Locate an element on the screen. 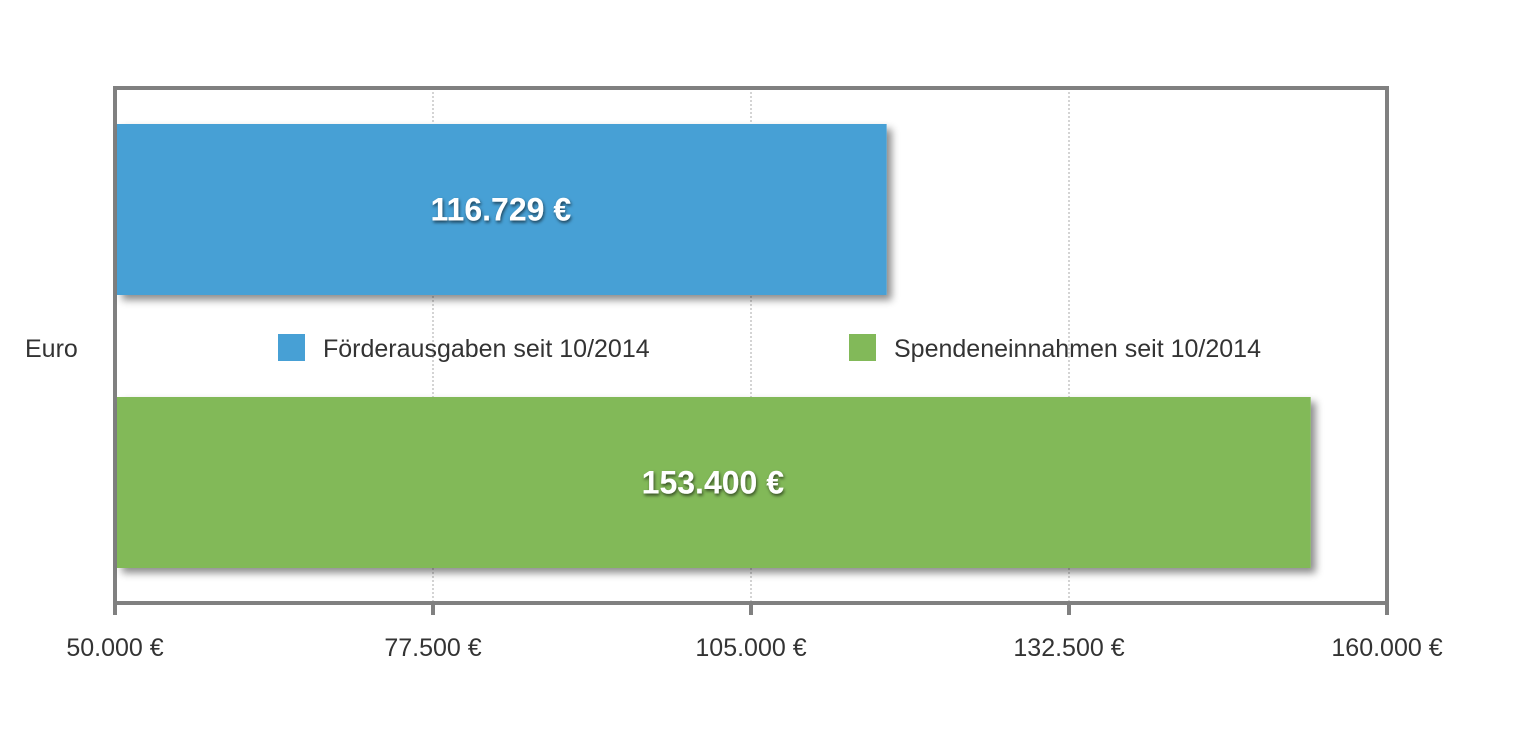 The height and width of the screenshot is (732, 1528). x-tick-label: 132.500 € is located at coordinates (1068, 648).